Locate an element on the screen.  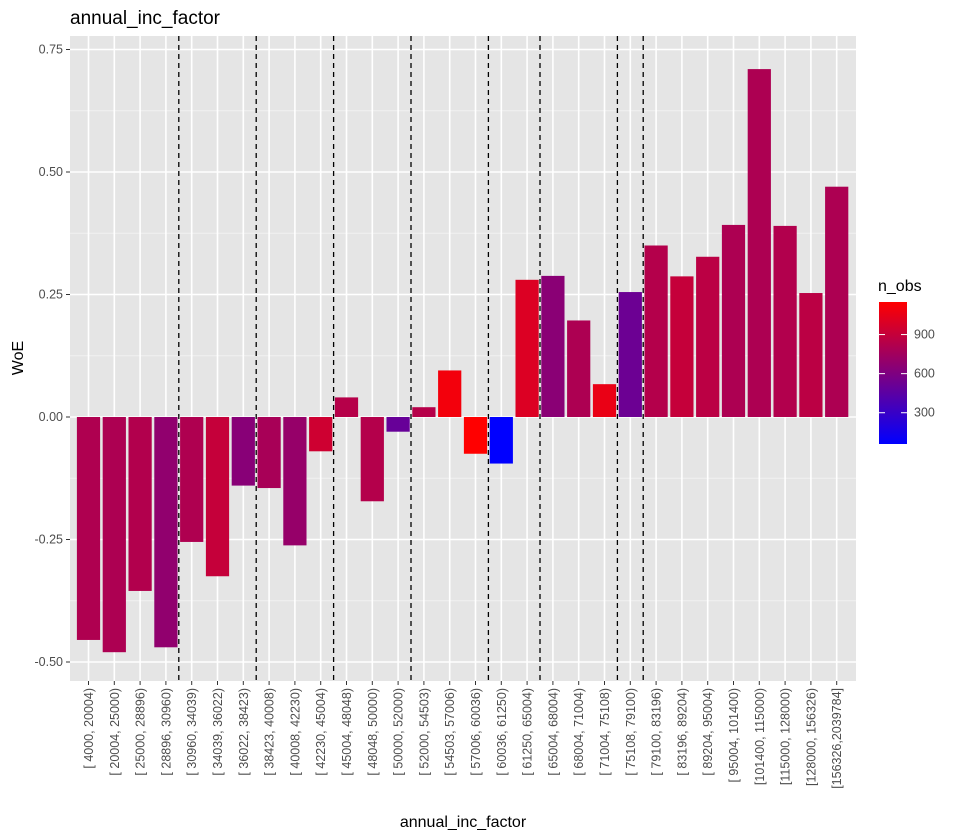
x-tick-label: [ 83196, 89204) is located at coordinates (682, 732).